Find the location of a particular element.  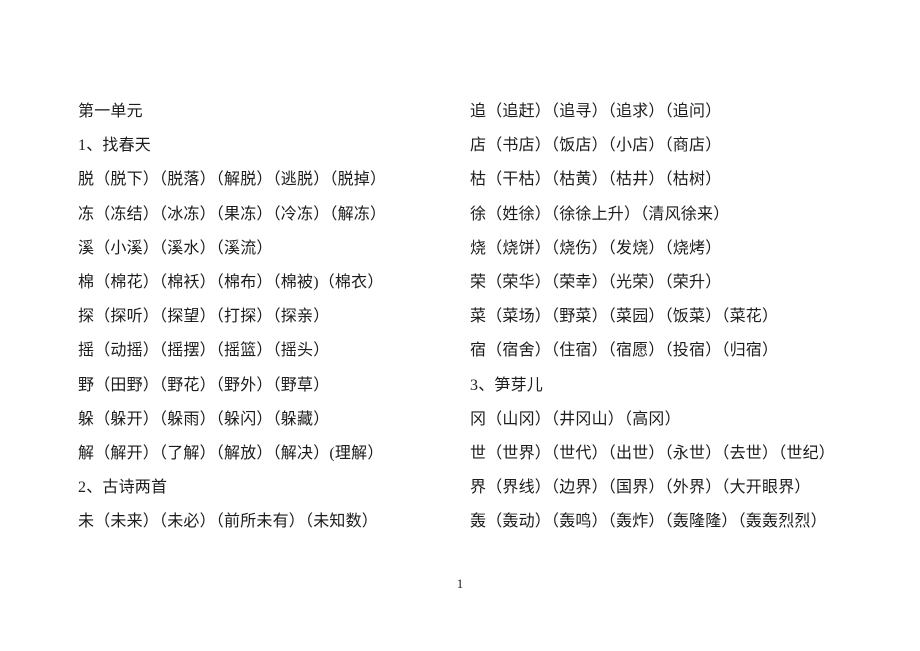

text-line: 菜（菜场）（野菜）（菜园）（饭菜）（菜花） is located at coordinates (624, 317).